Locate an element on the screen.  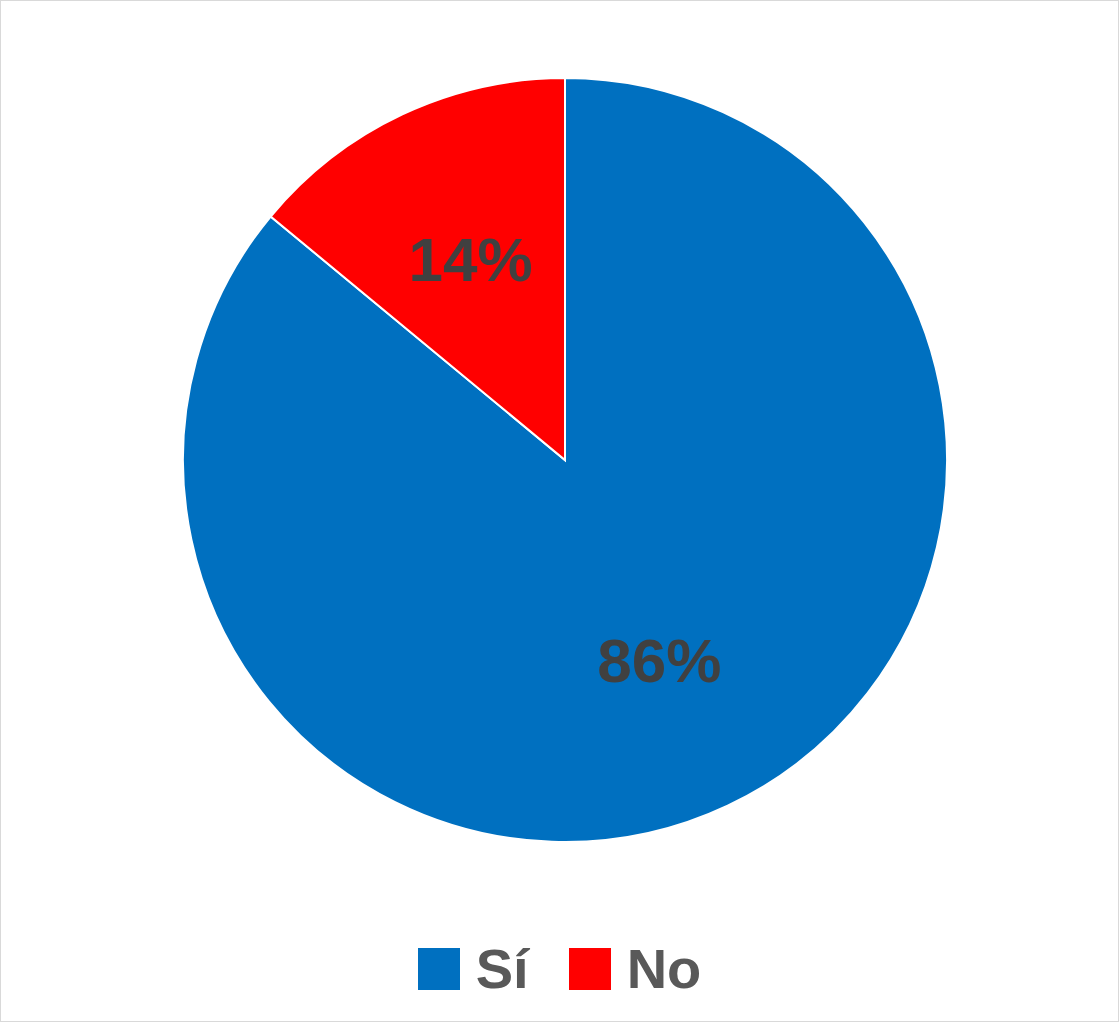
data-label: 14% is located at coordinates (470, 260).